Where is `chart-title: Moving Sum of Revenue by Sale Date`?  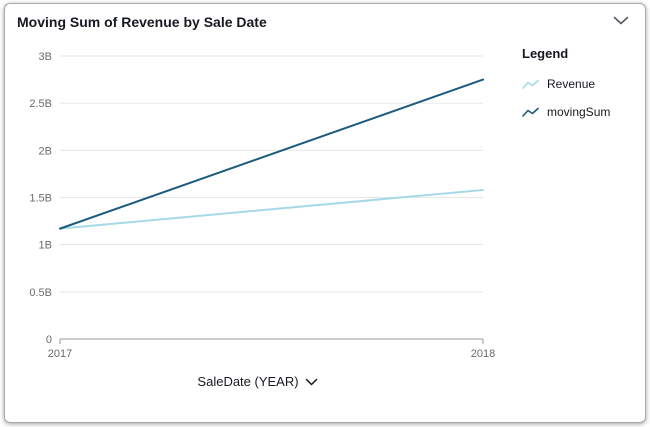
chart-title: Moving Sum of Revenue by Sale Date is located at coordinates (142, 22).